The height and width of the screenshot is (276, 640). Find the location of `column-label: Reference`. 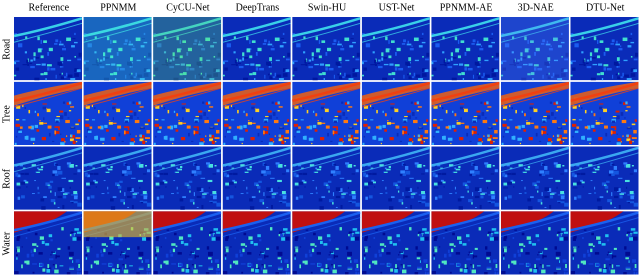

column-label: Reference is located at coordinates (49, 7).